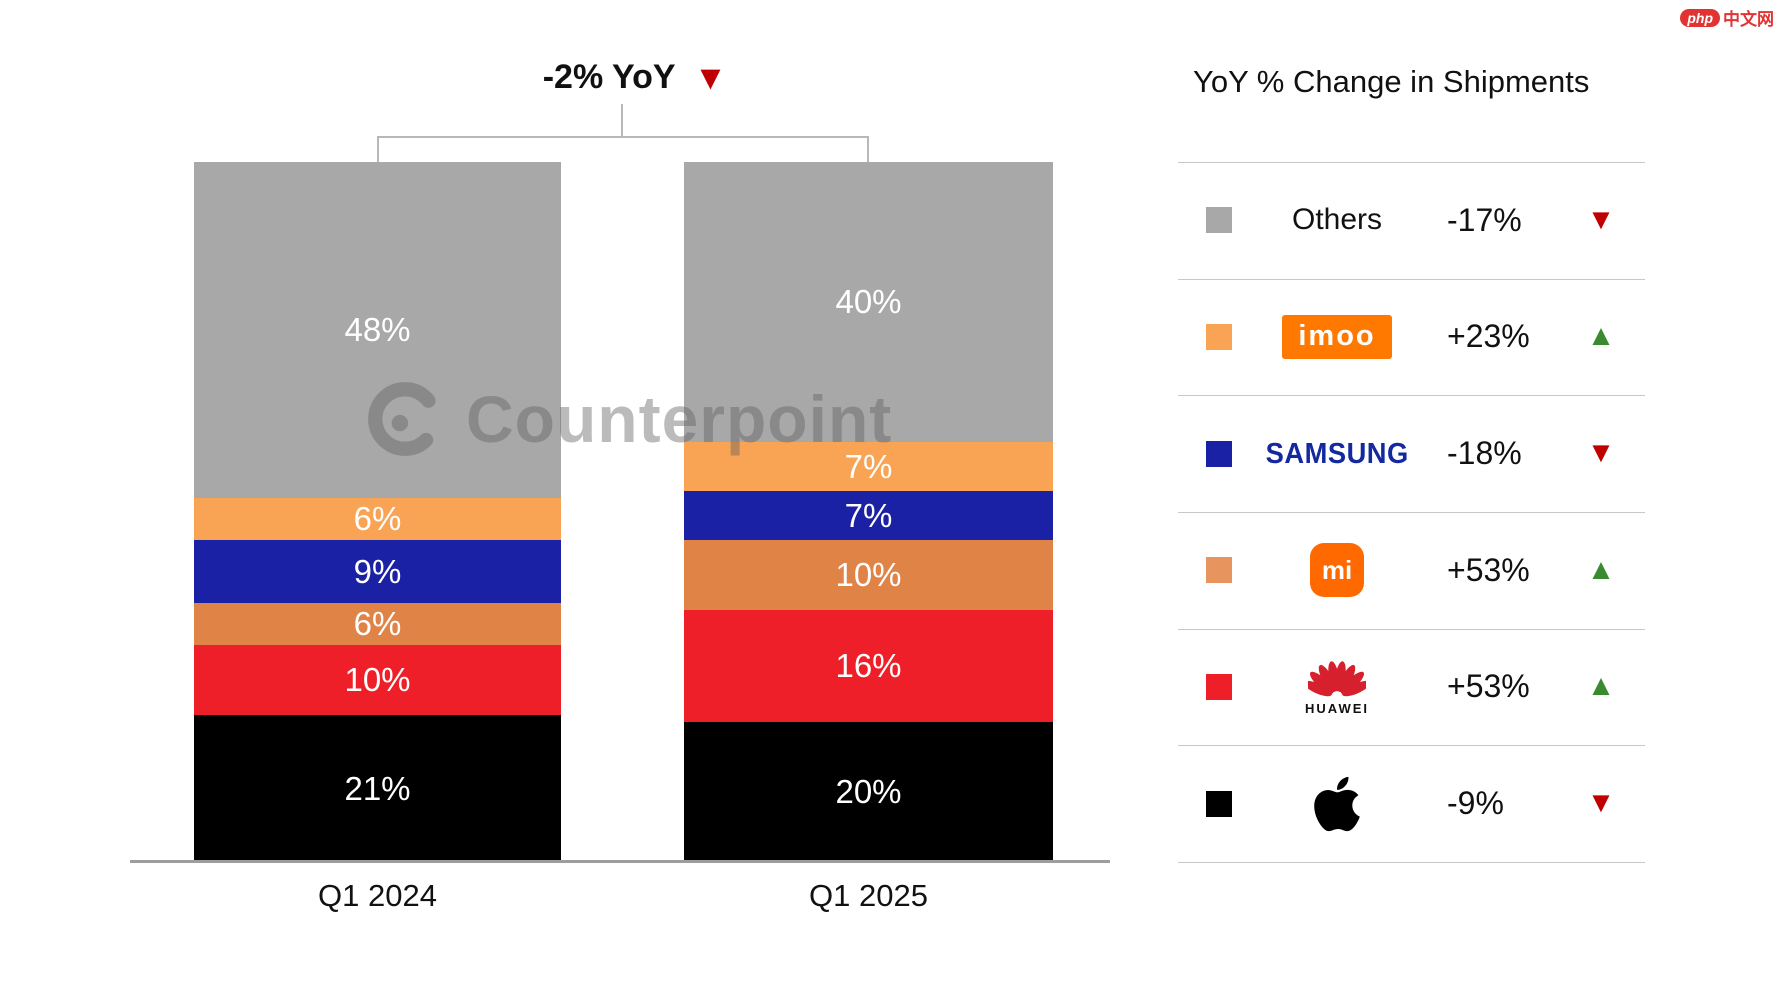 The image size is (1782, 989). I want to click on apple-logo-icon, so click(1337, 804).